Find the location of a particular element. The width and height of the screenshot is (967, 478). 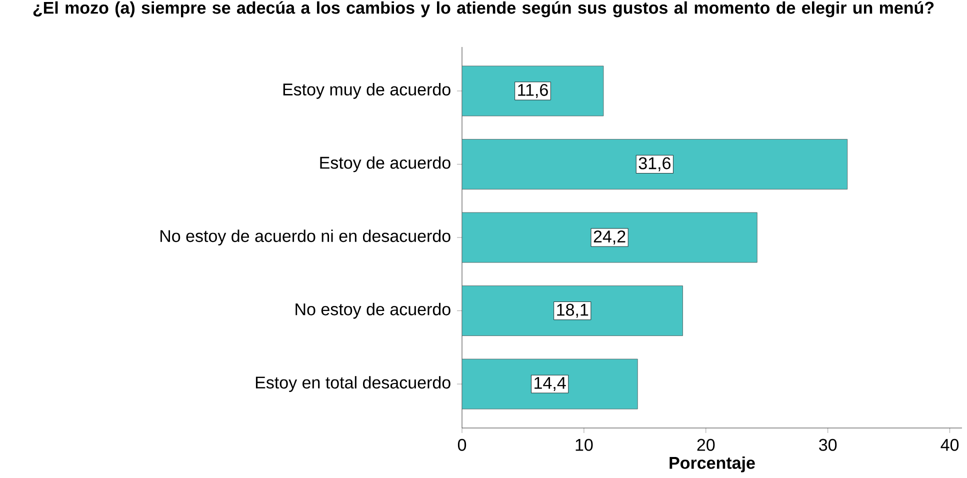

x-tick-label: 10 is located at coordinates (584, 444).